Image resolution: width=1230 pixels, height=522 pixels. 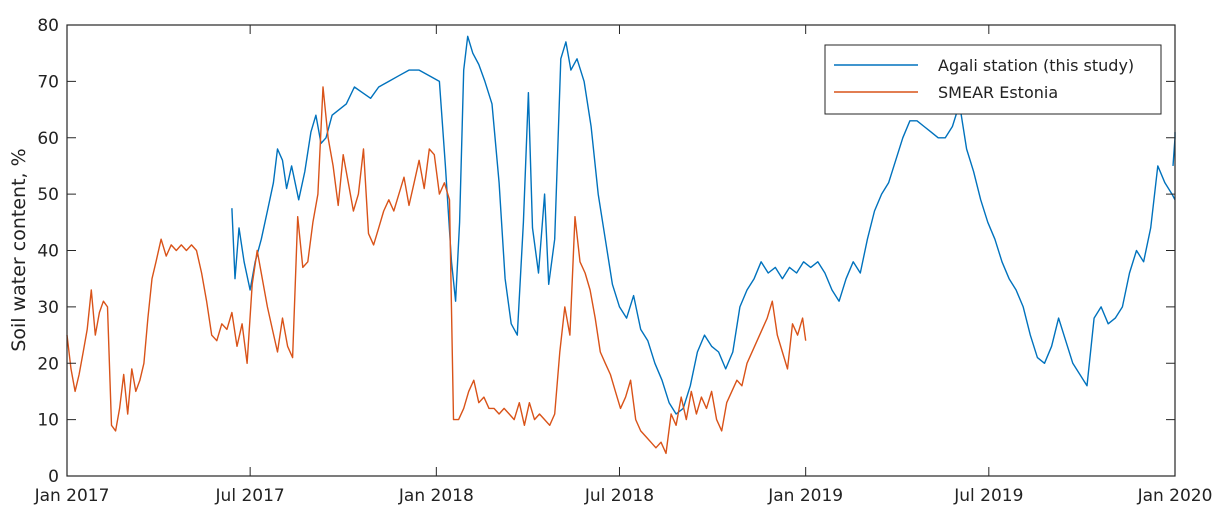 What do you see at coordinates (436, 496) in the screenshot?
I see `x-tick-label: Jan 2018` at bounding box center [436, 496].